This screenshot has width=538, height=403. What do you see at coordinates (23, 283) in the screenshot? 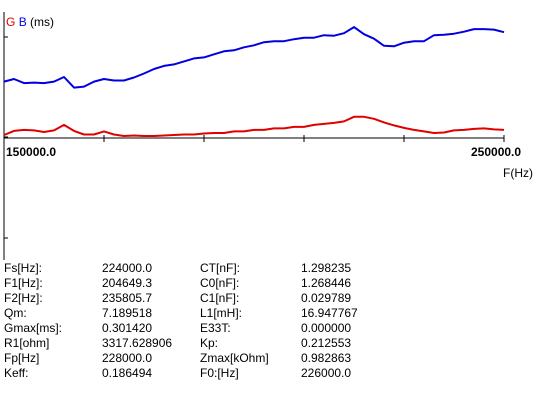
I see `param-label: F1[Hz]:` at bounding box center [23, 283].